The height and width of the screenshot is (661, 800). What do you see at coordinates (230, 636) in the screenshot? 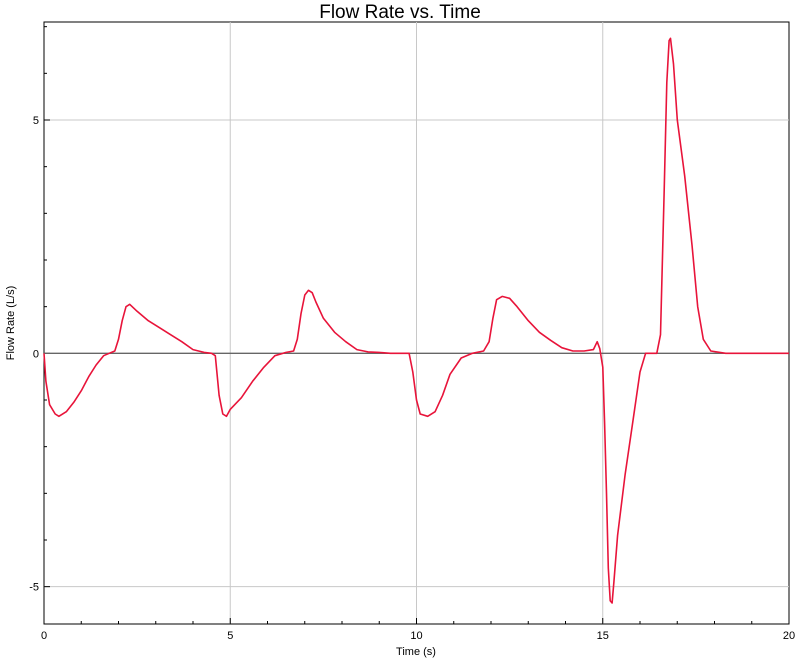
I see `x-tick-label: 5` at bounding box center [230, 636].